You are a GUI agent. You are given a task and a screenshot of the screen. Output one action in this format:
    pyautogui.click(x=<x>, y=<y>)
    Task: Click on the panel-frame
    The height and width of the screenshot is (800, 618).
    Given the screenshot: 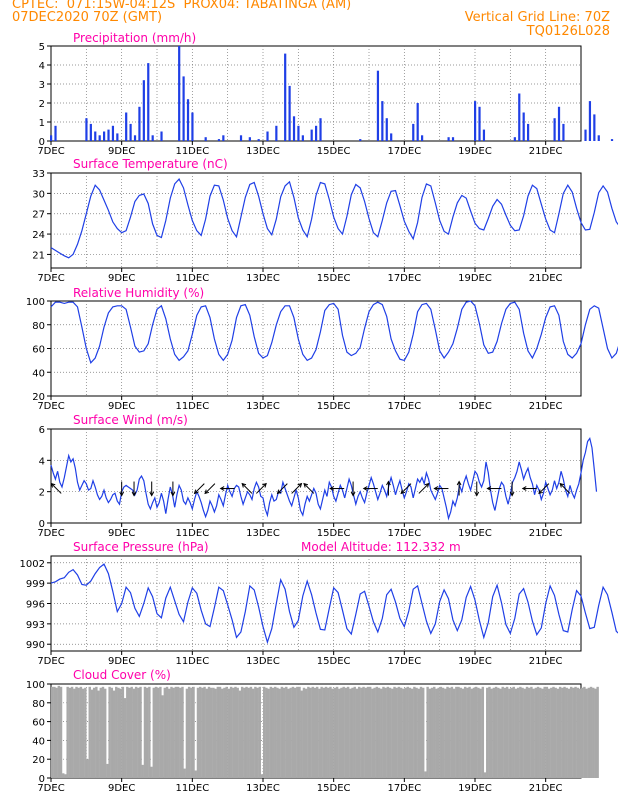 What is the action you would take?
    pyautogui.click(x=316, y=476)
    